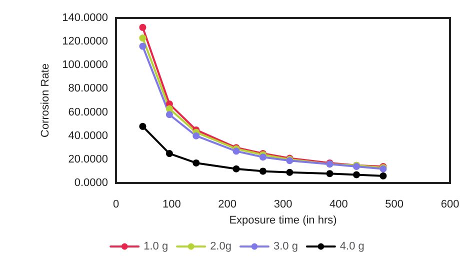 The image size is (474, 269). What do you see at coordinates (85, 42) in the screenshot?
I see `y-tick-label: 120.0000` at bounding box center [85, 42].